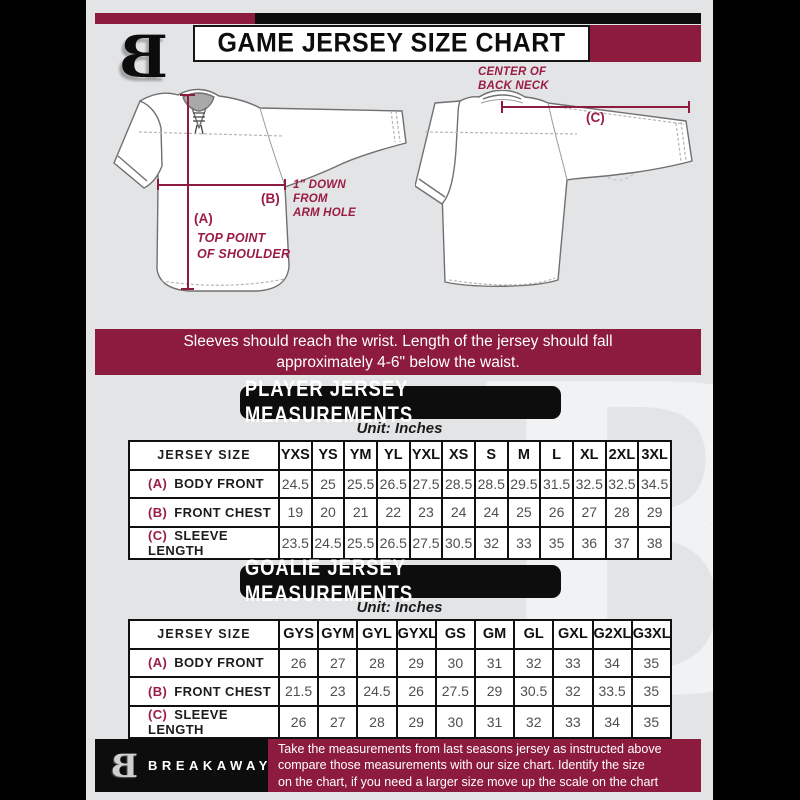 Image resolution: width=800 pixels, height=800 pixels. I want to click on footer-brand-name: BREAKAWAY, so click(210, 765).